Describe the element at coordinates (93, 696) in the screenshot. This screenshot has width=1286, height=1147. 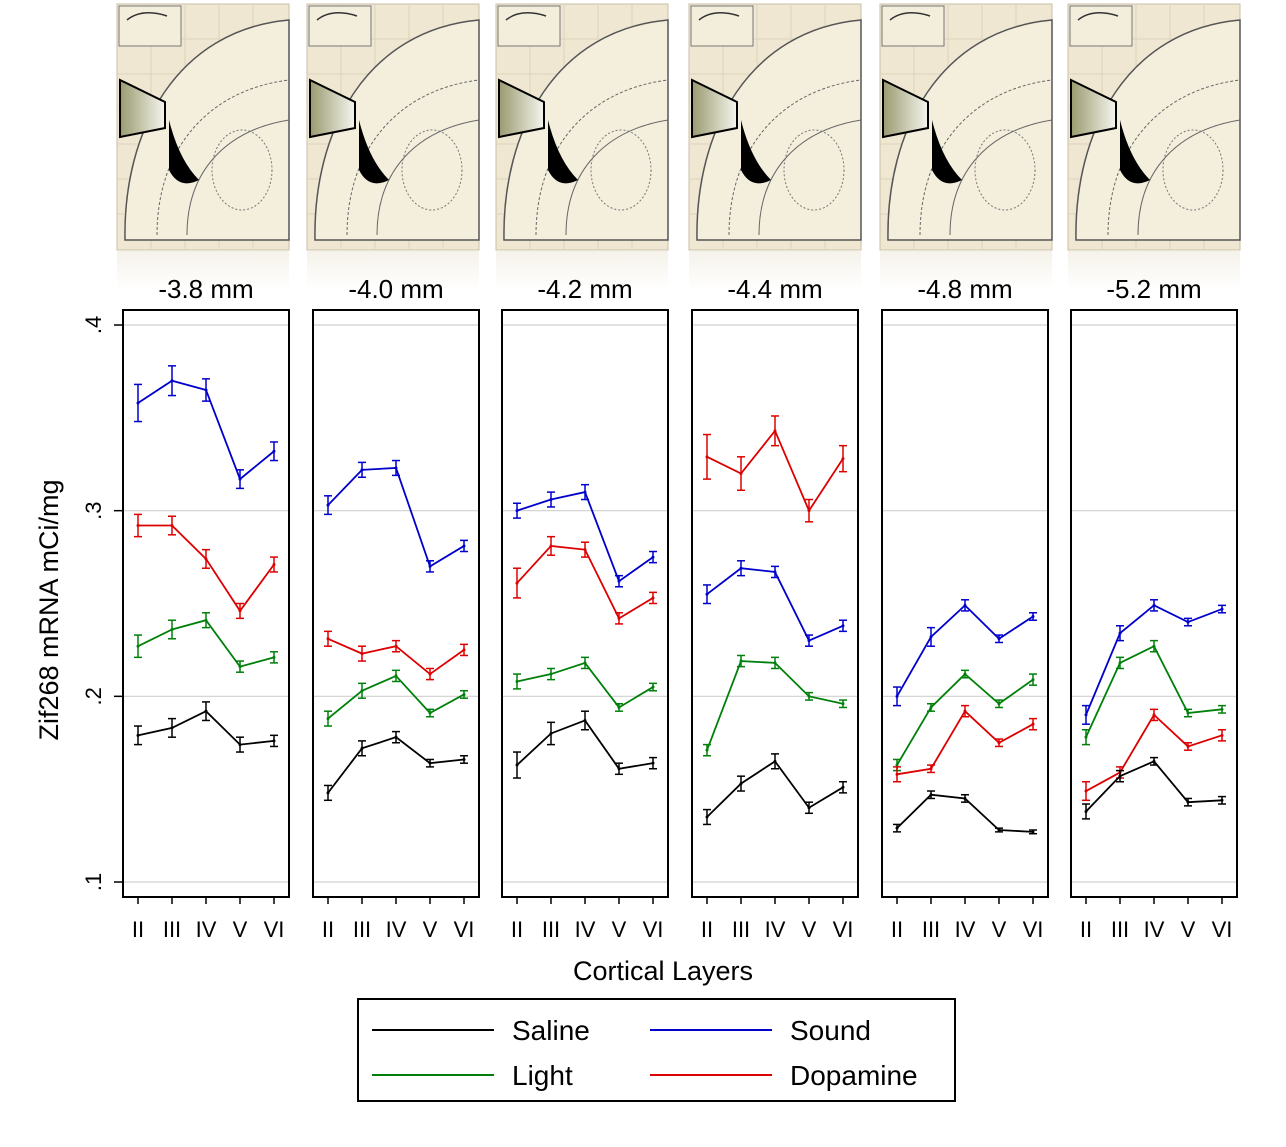
I see `y-tick-label: .2` at that location.